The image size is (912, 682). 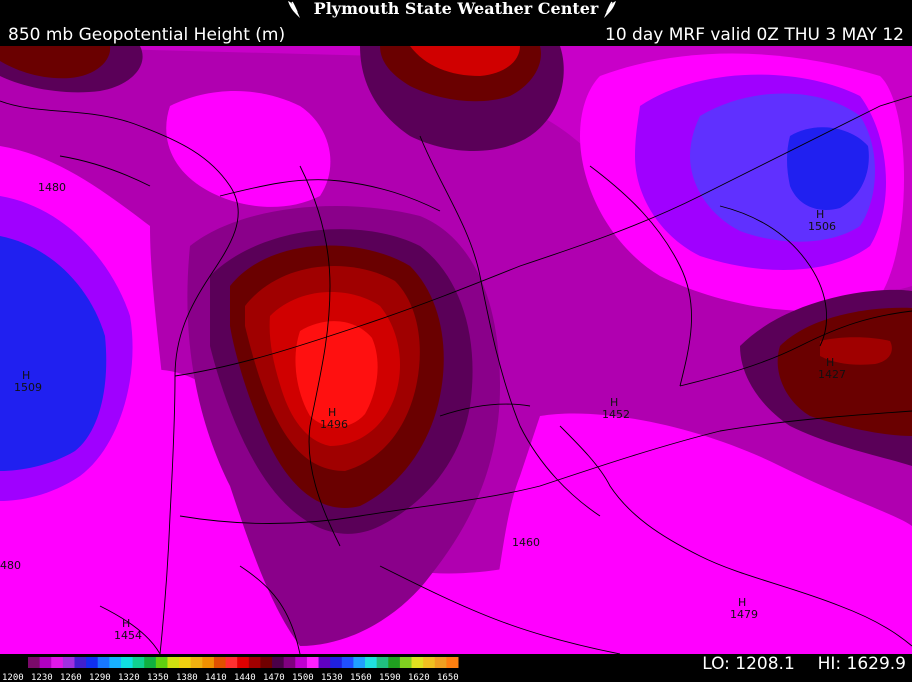 What do you see at coordinates (828, 168) in the screenshot?
I see `north-east-high-blue2` at bounding box center [828, 168].